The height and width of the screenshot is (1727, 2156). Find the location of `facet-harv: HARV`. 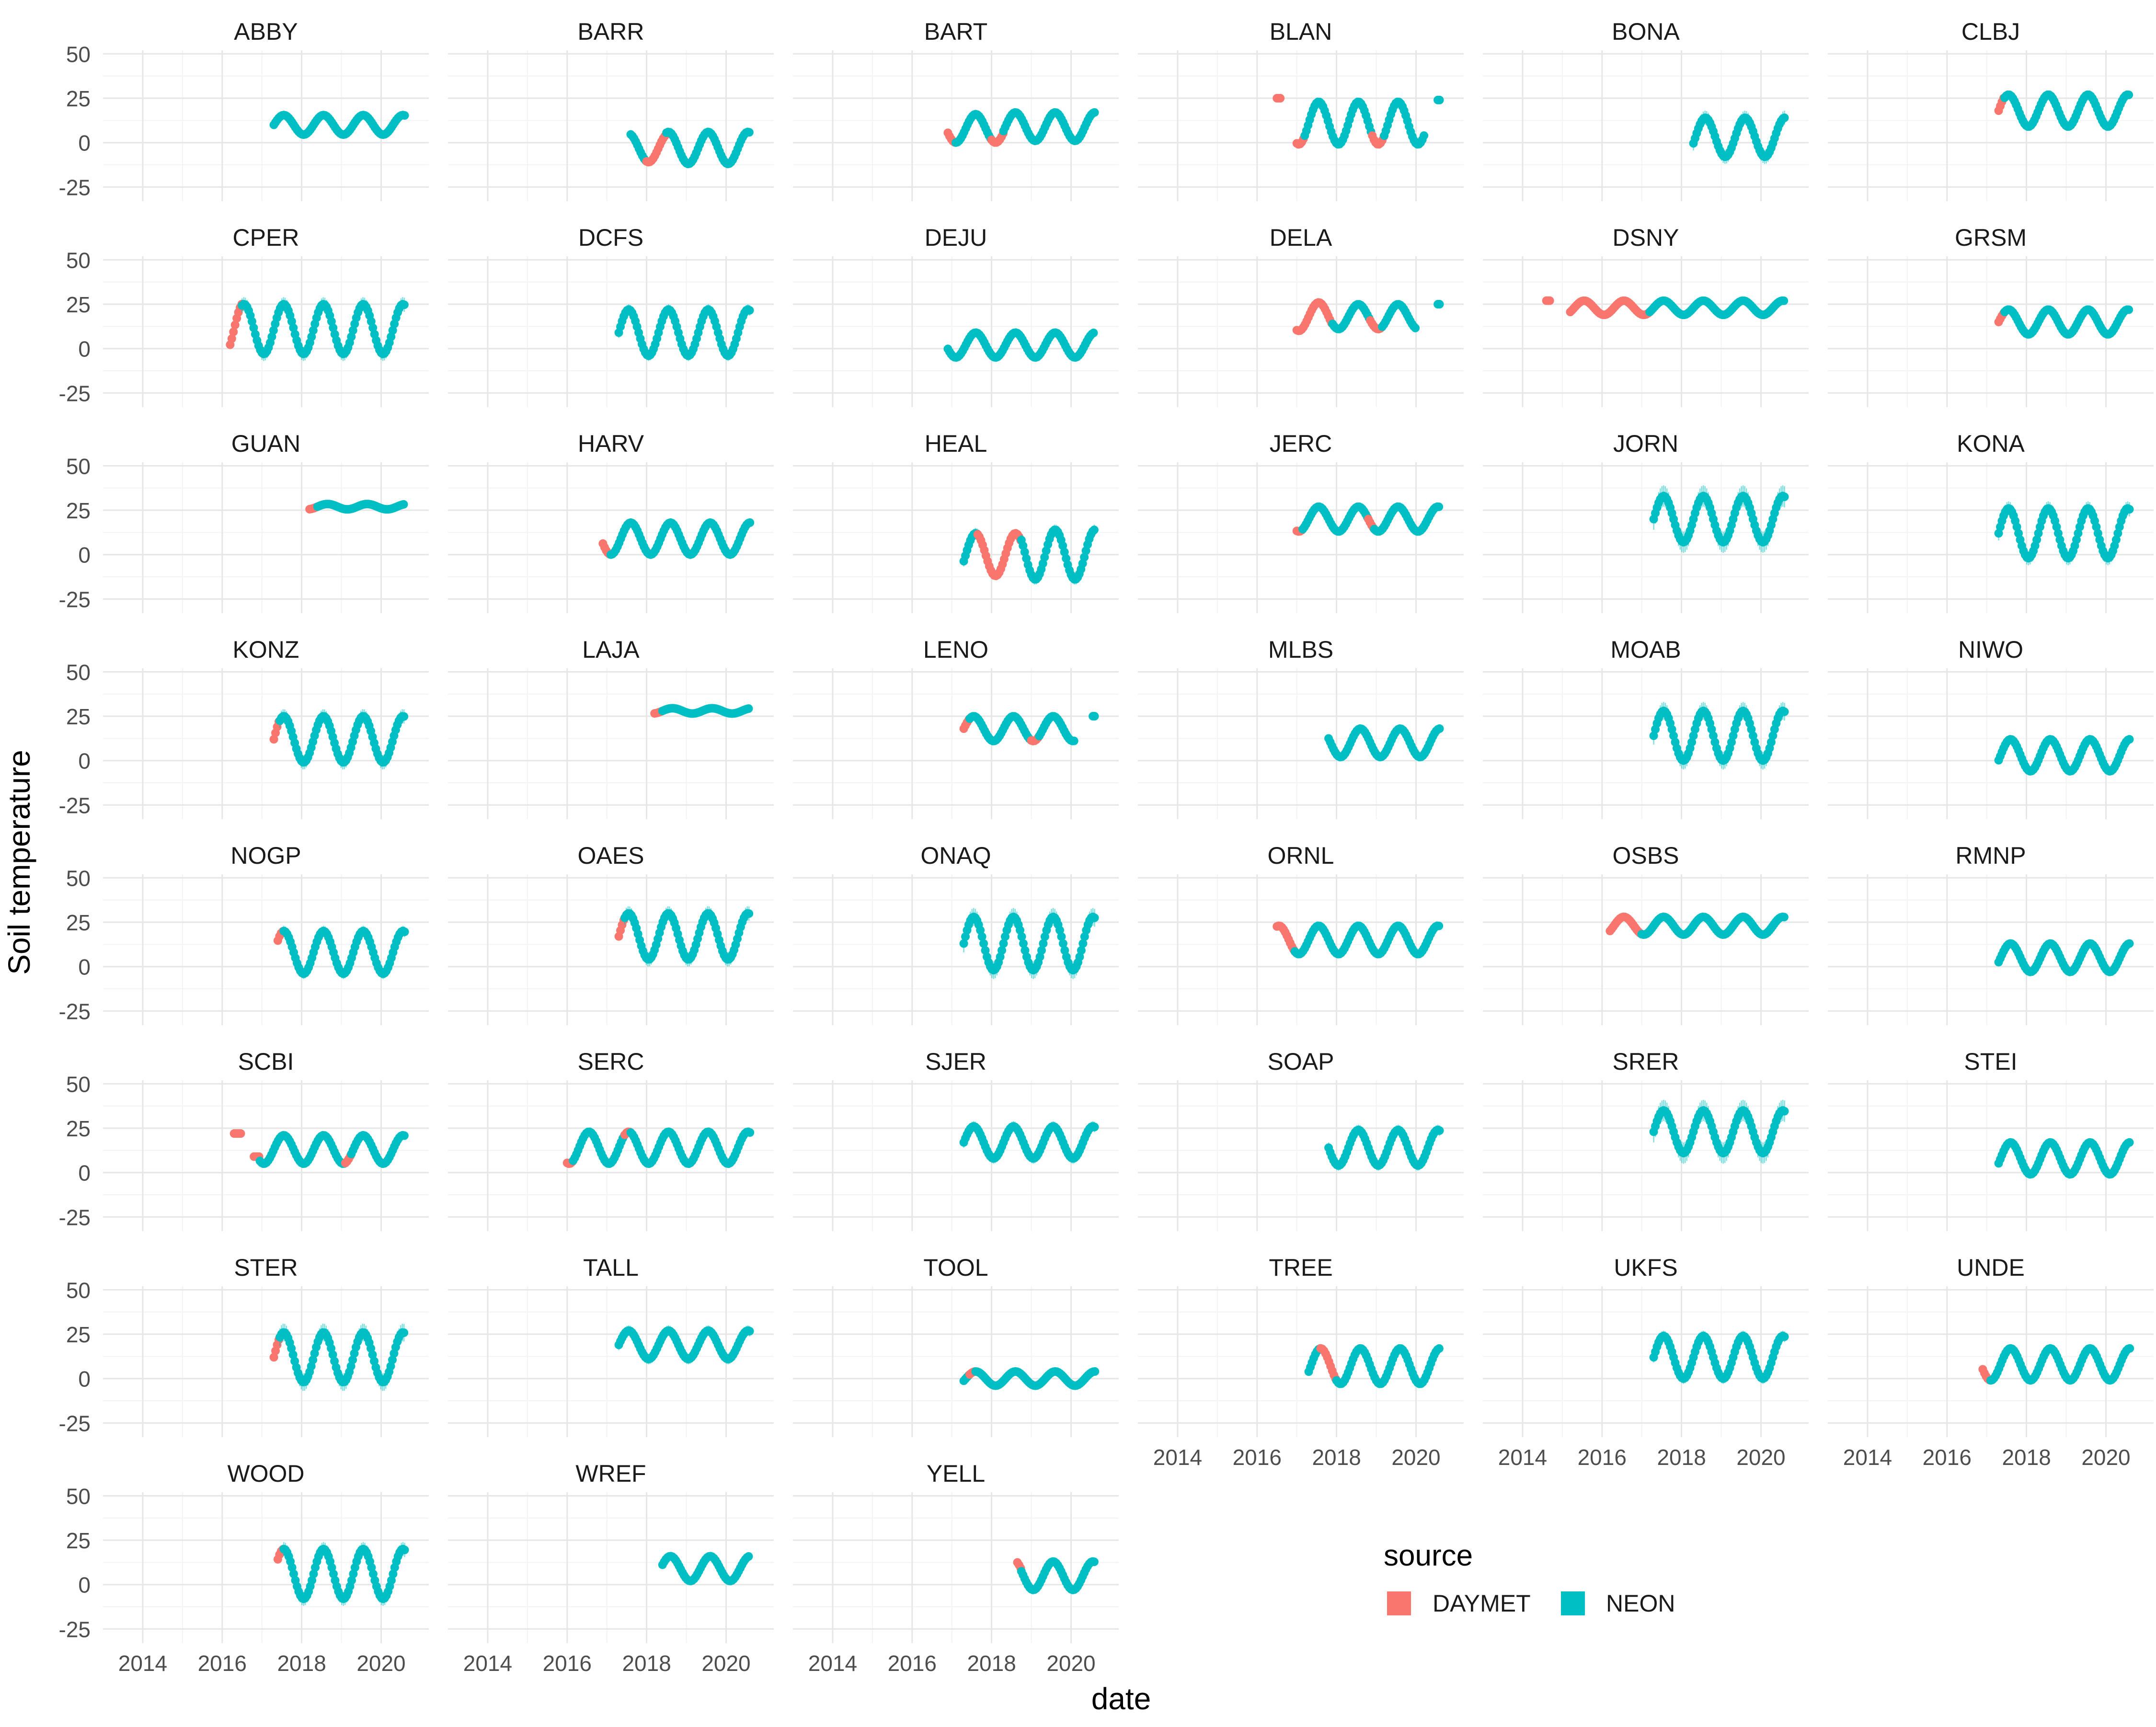

facet-harv: HARV is located at coordinates (611, 521).